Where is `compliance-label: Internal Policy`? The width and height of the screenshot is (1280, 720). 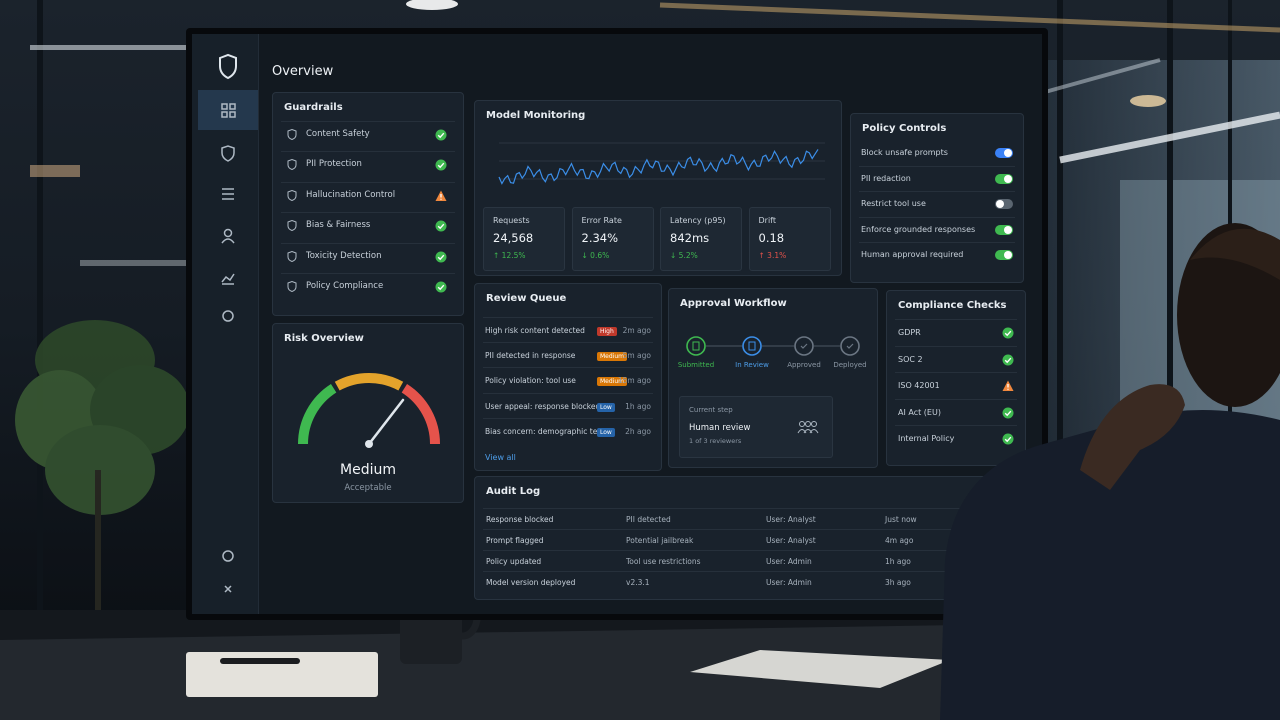 compliance-label: Internal Policy is located at coordinates (926, 438).